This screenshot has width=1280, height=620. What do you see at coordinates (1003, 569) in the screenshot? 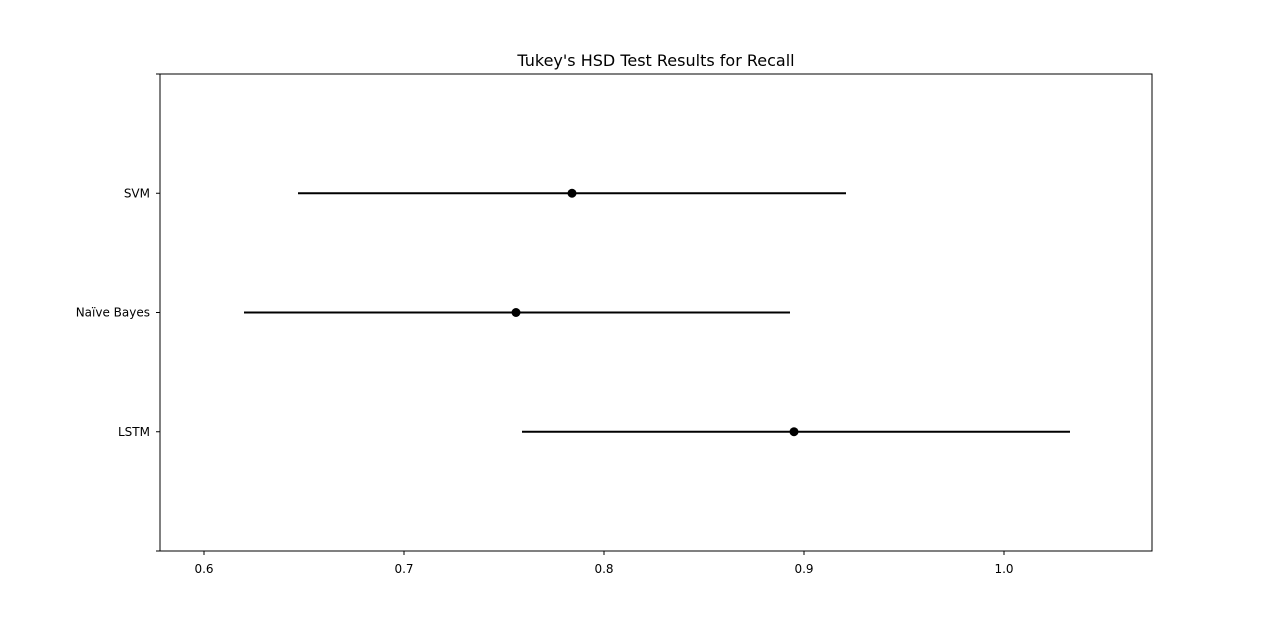
I see `x-tick-label: 1.0` at bounding box center [1003, 569].